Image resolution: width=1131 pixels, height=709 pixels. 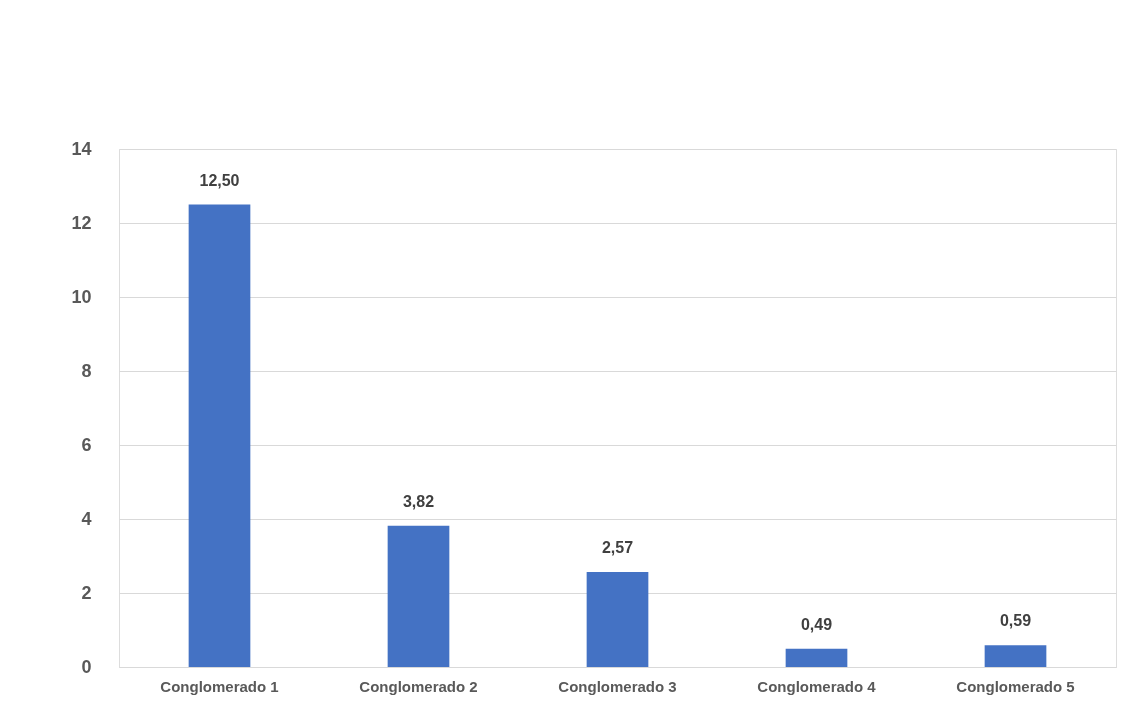 I want to click on y-tick-label: 14, so click(x=81, y=148).